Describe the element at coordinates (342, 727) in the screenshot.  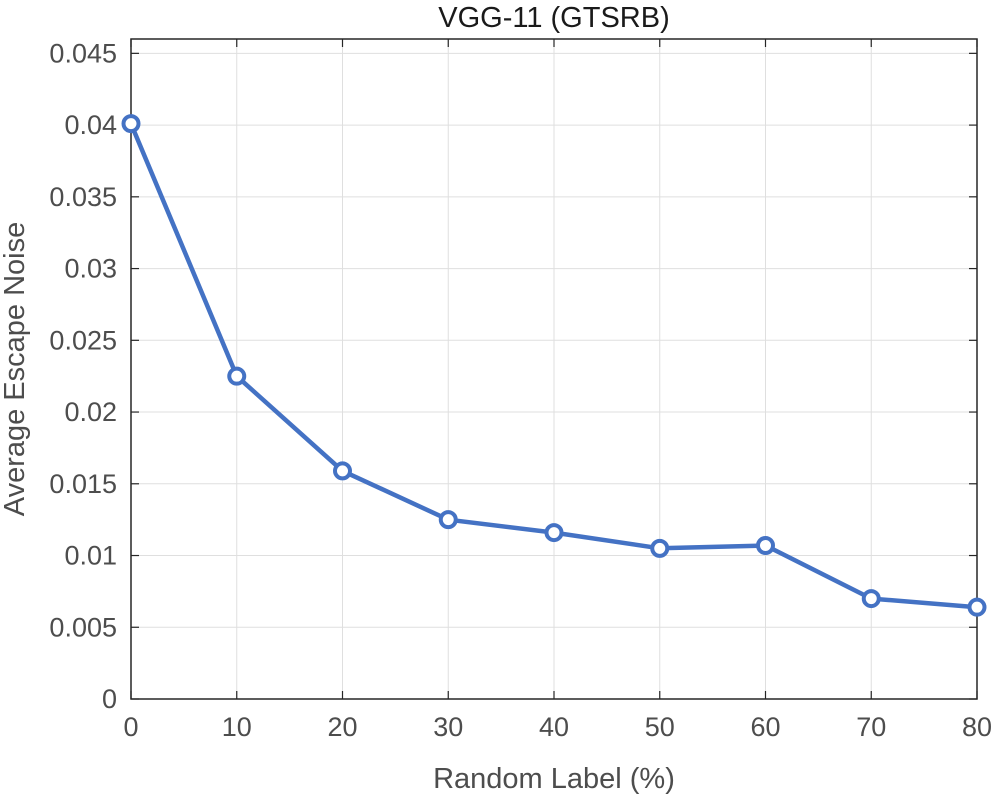
I see `x-tick-label: 20` at that location.